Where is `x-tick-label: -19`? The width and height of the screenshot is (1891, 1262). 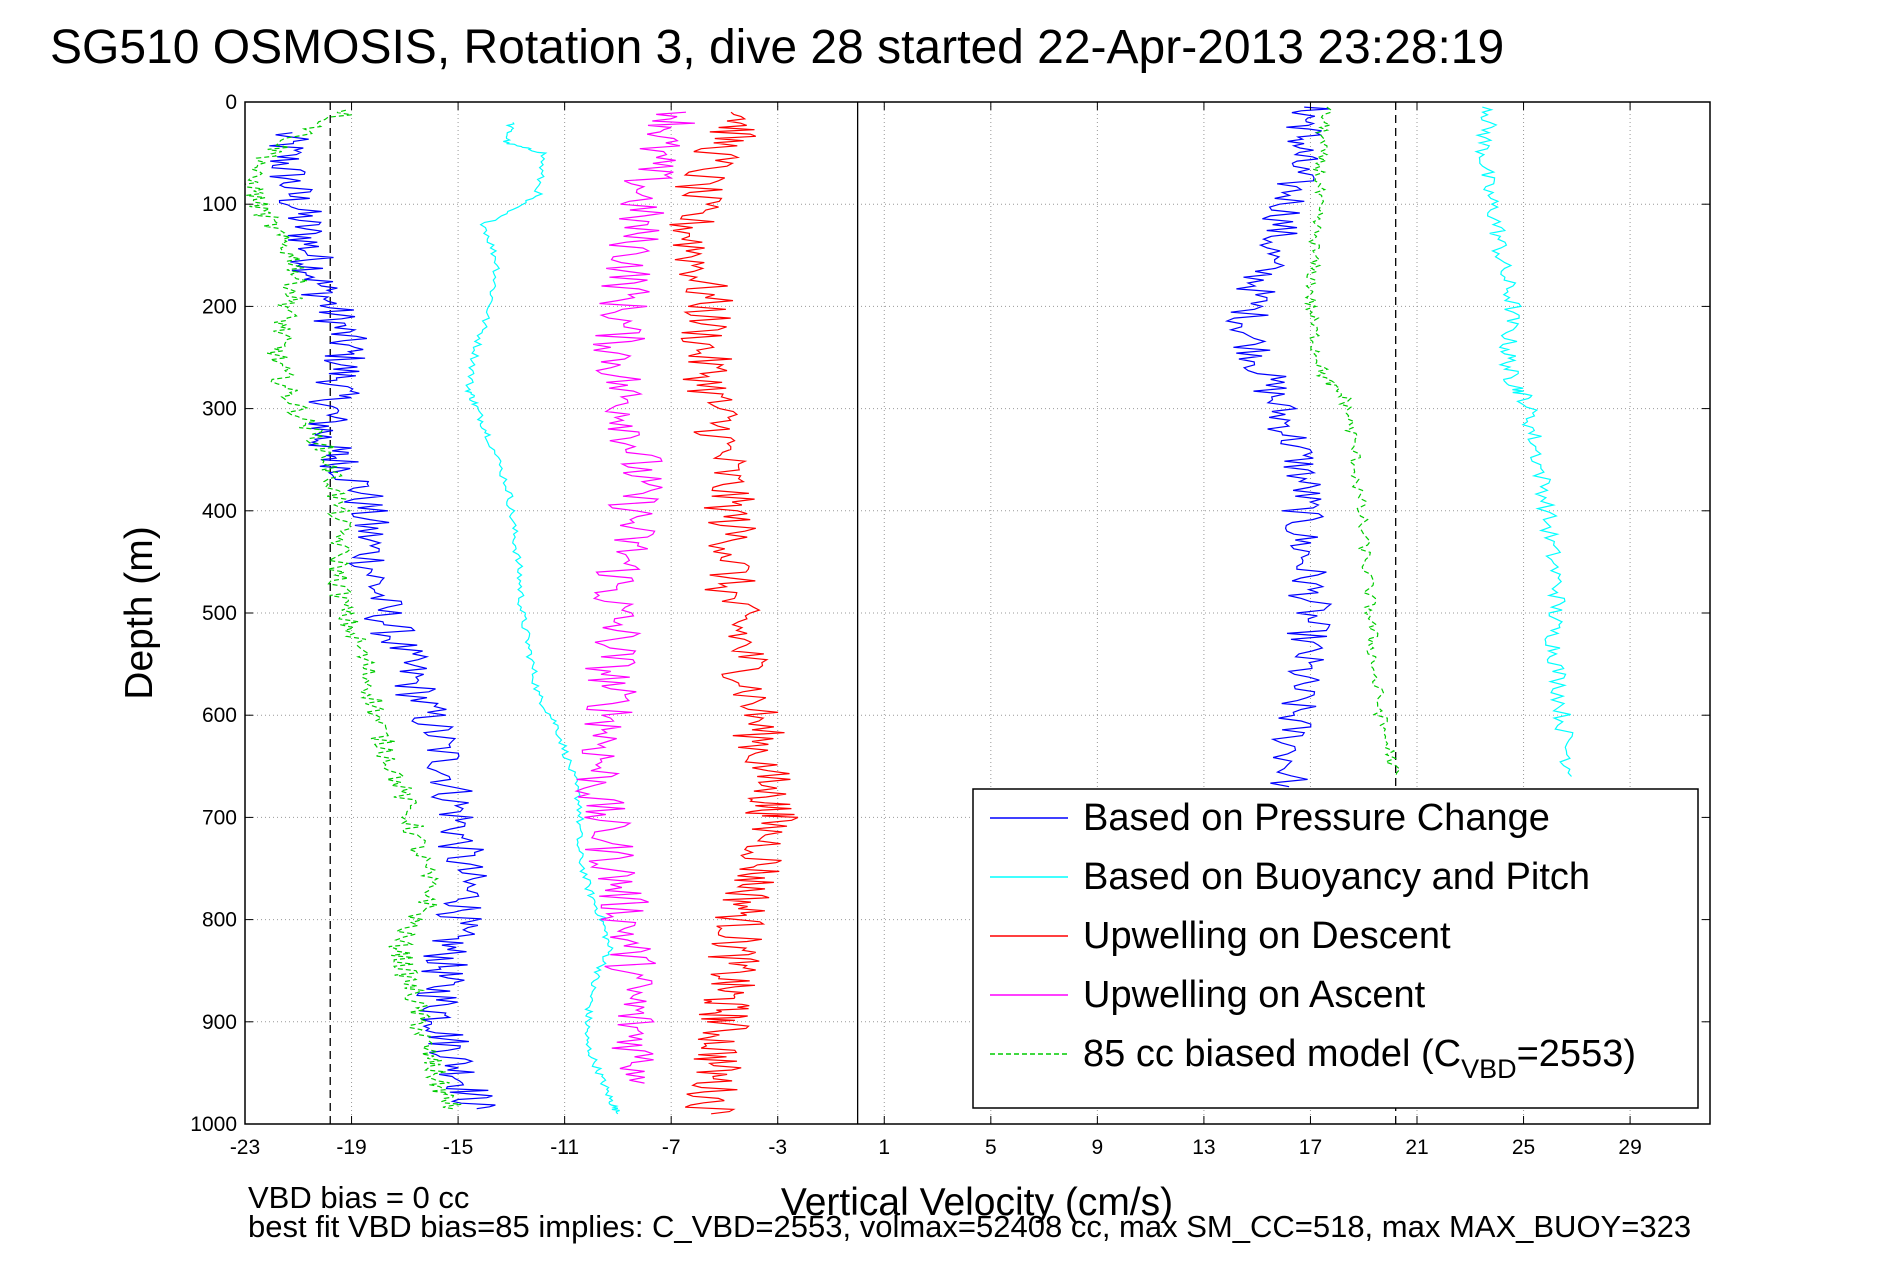 x-tick-label: -19 is located at coordinates (351, 1147).